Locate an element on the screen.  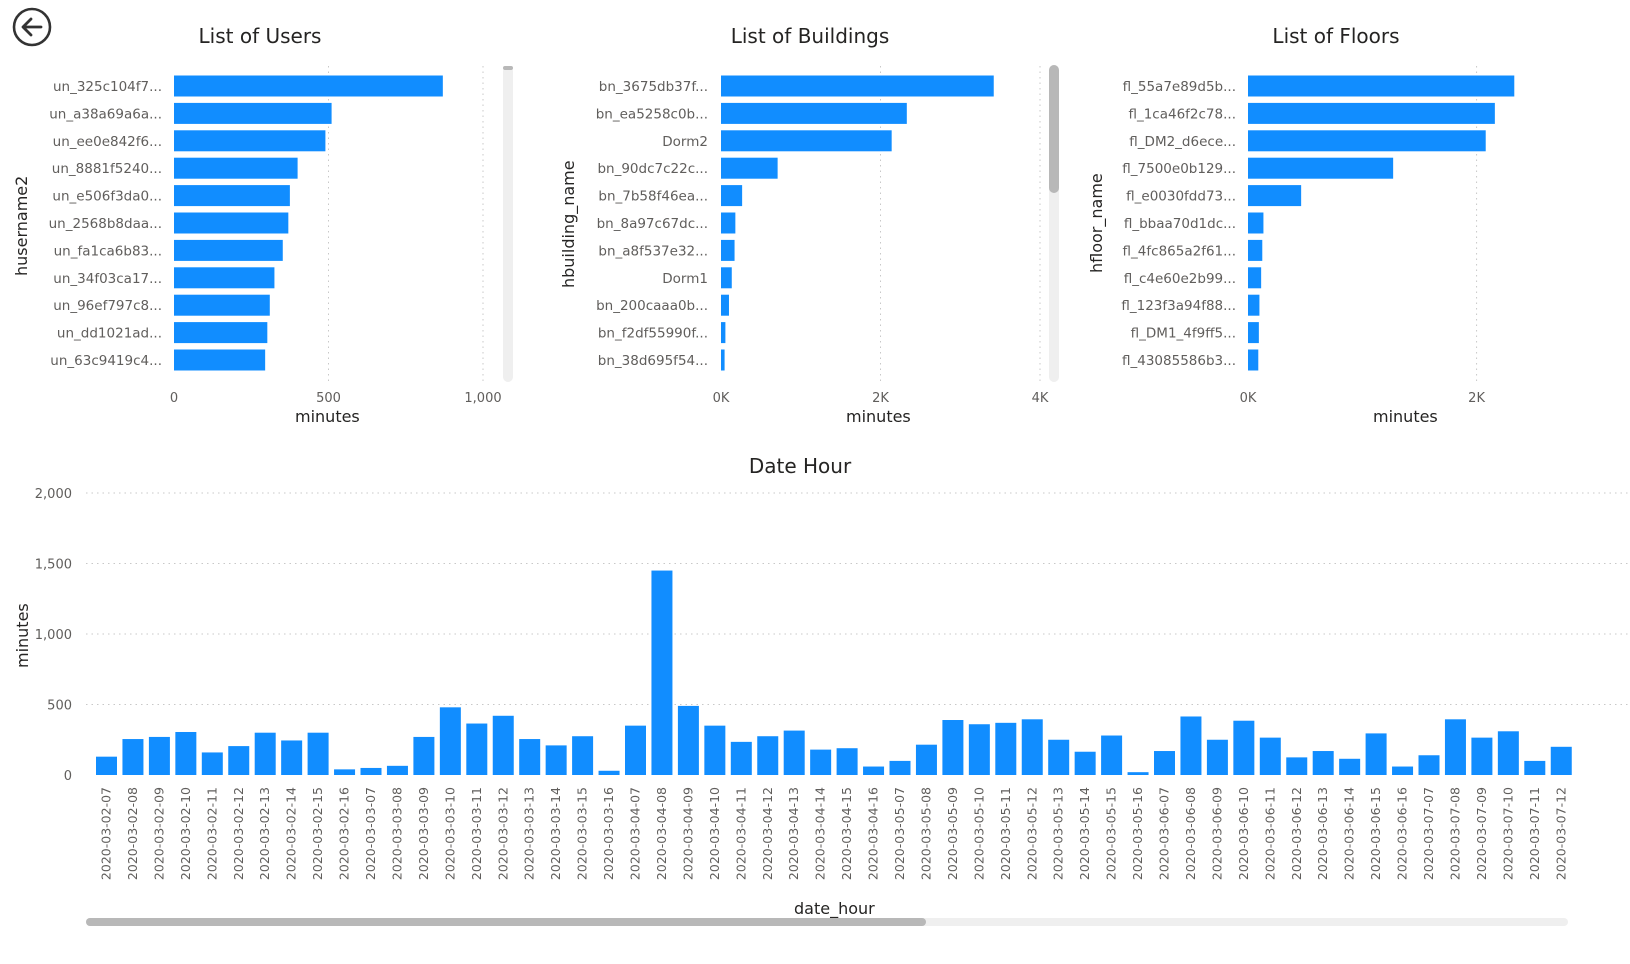
users-scrollbar is located at coordinates (508, 224).